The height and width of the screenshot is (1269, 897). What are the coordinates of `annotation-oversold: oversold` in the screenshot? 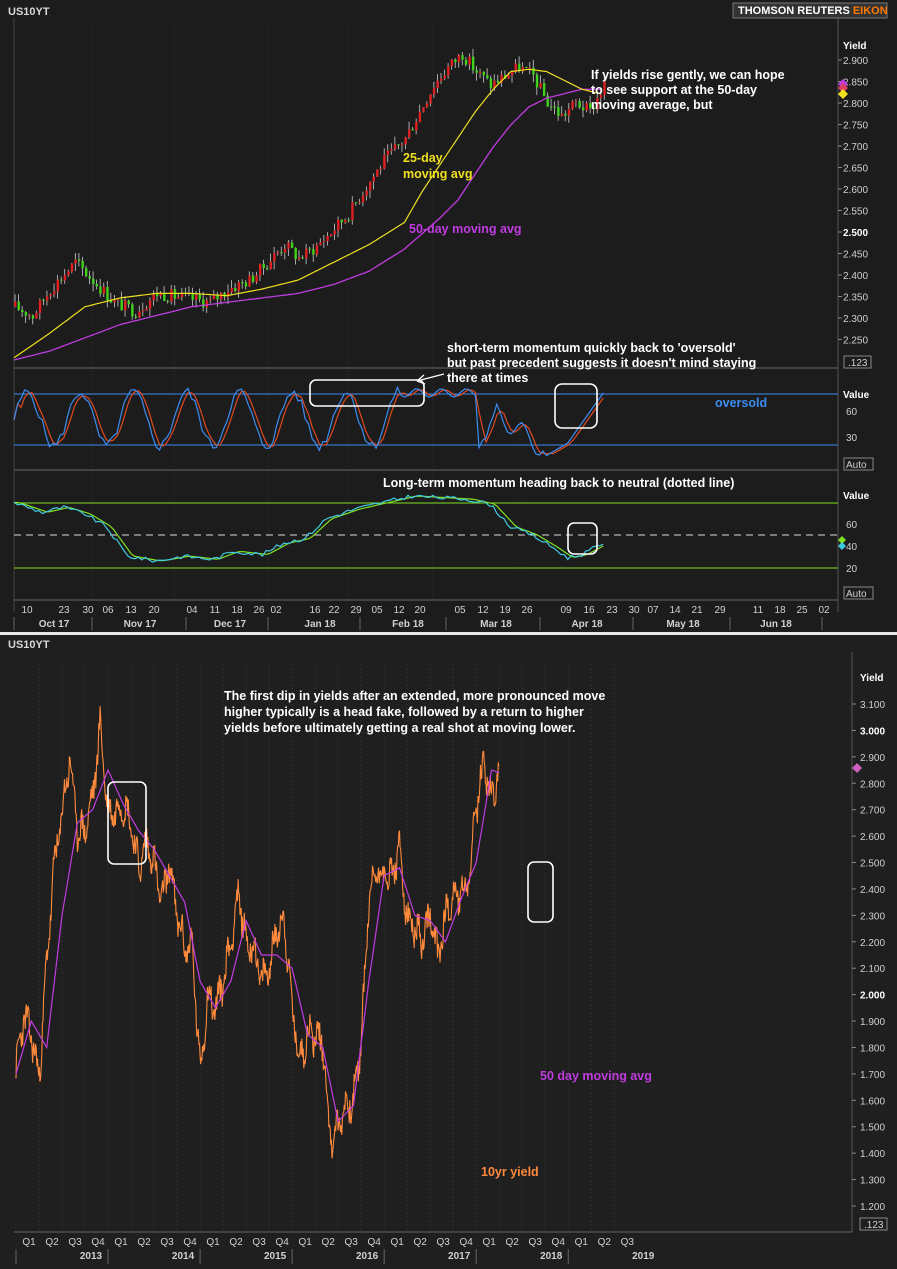 It's located at (741, 403).